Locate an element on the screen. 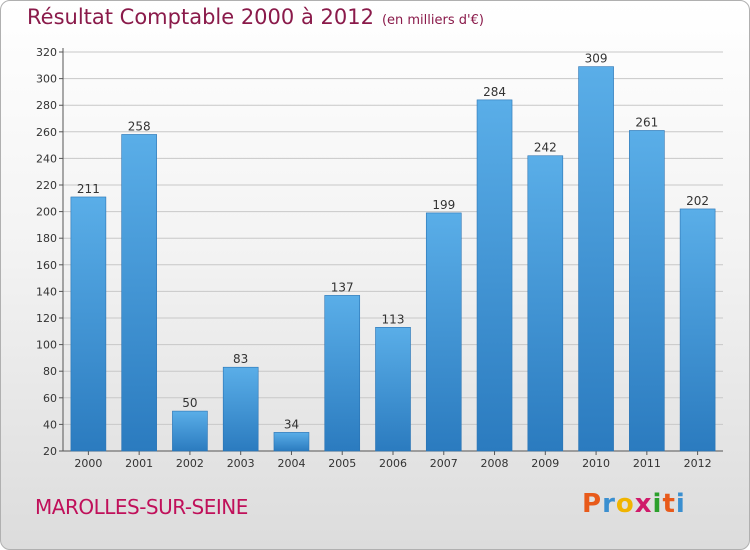 Image resolution: width=750 pixels, height=550 pixels. x-tick-label-2012: 2012 is located at coordinates (698, 463).